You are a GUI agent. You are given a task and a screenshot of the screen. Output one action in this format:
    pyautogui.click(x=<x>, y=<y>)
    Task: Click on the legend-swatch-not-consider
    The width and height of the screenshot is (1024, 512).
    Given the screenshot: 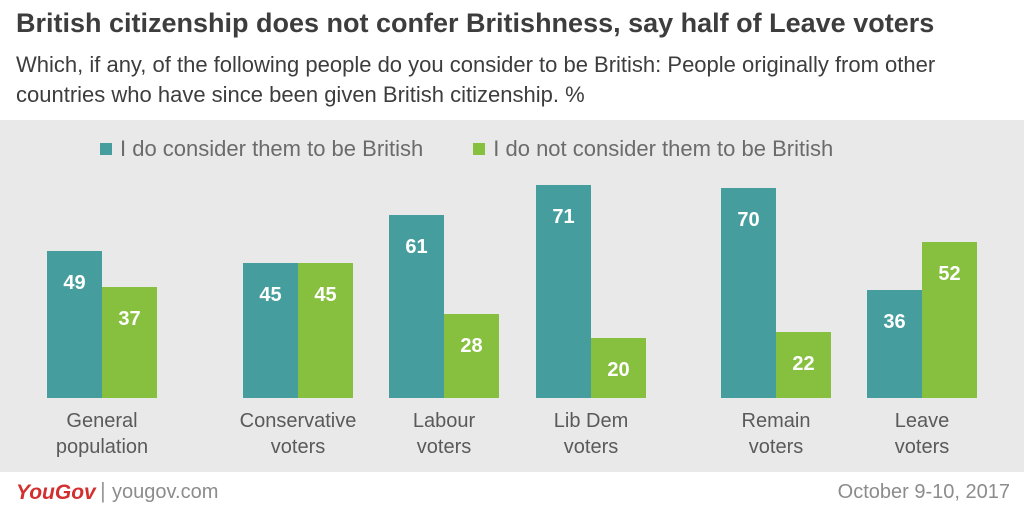 What is the action you would take?
    pyautogui.click(x=479, y=149)
    